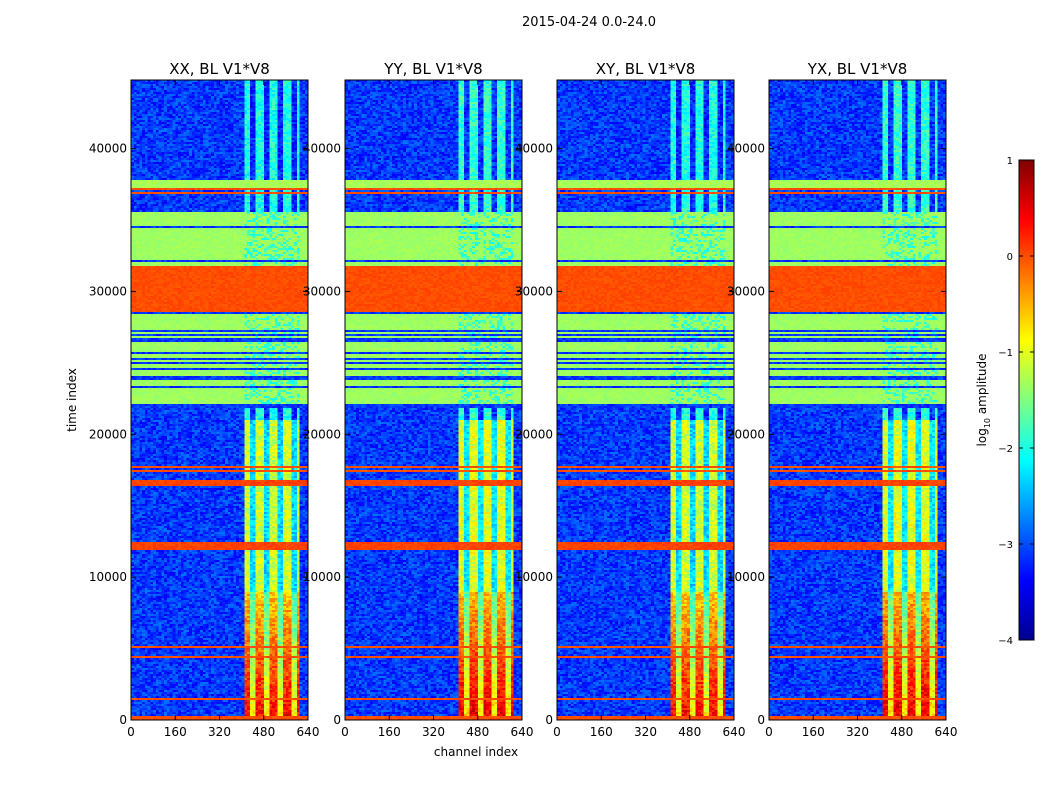 The width and height of the screenshot is (1050, 800). Describe the element at coordinates (1016, 401) in the screenshot. I see `colorbar-ticks: 1 0 −1 −2 −3 −4` at that location.